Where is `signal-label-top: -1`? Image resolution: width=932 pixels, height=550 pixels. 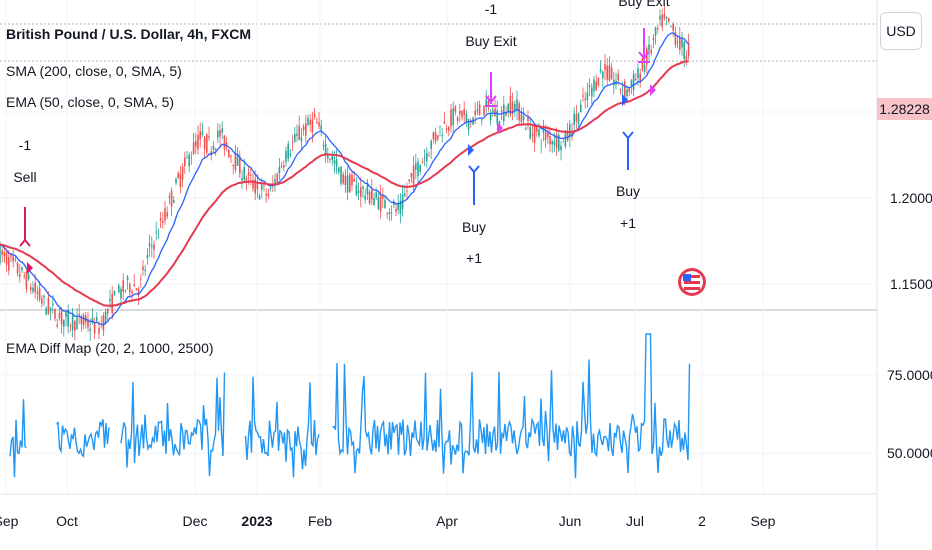
signal-label-top: -1 is located at coordinates (25, 145).